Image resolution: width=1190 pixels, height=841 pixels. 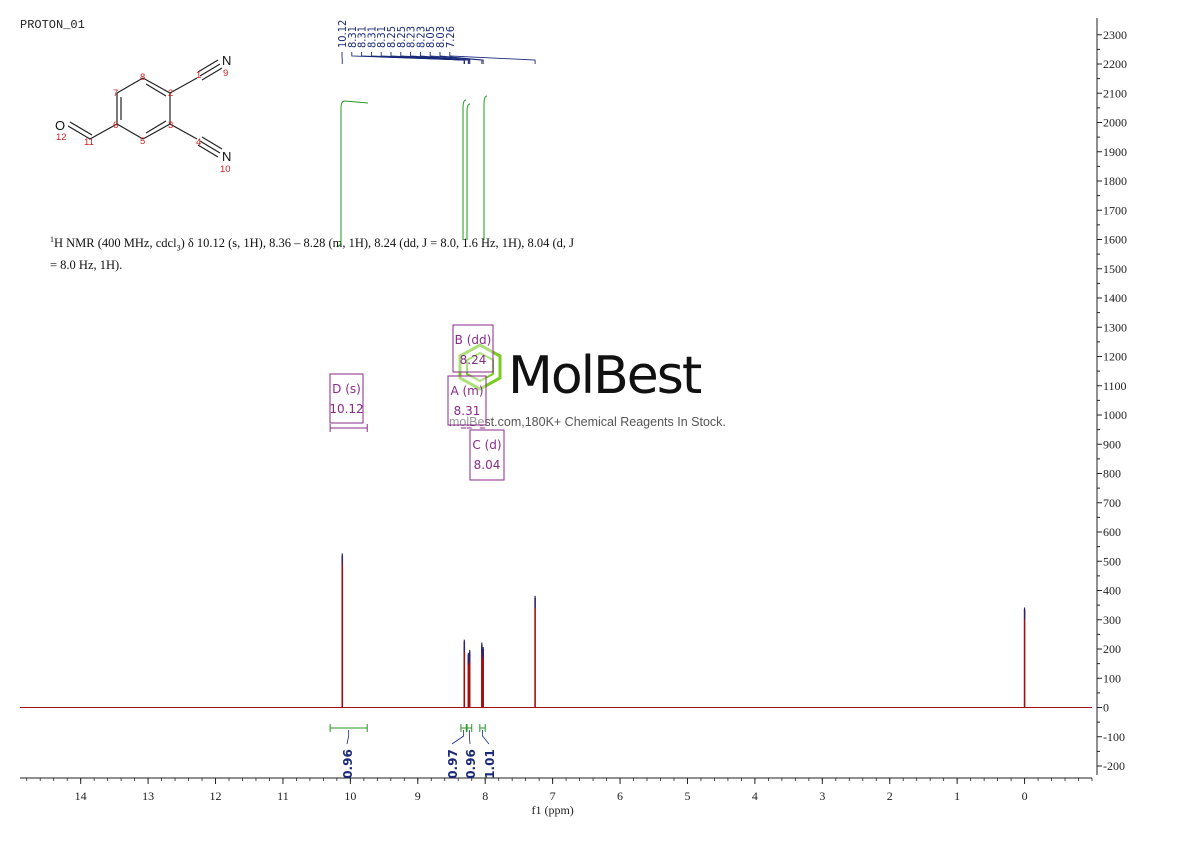 What do you see at coordinates (1115, 35) in the screenshot?
I see `y-tick-label: 2300` at bounding box center [1115, 35].